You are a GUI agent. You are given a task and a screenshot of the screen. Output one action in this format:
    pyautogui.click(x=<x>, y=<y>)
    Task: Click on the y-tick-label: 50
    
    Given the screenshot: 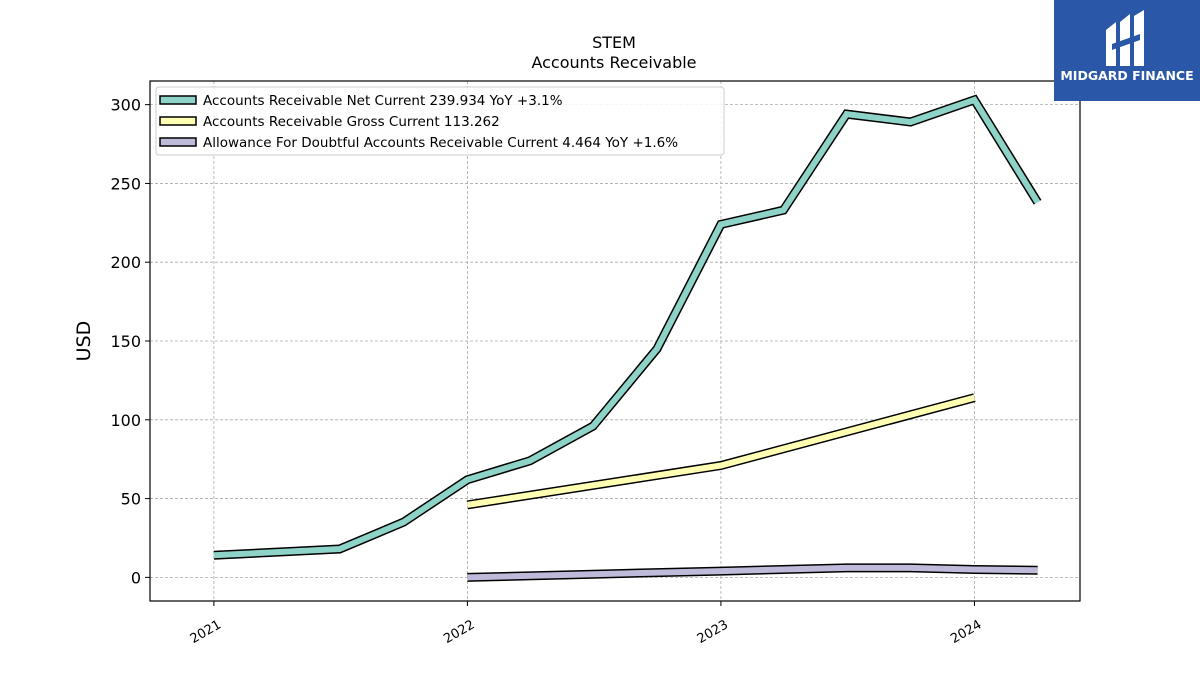 What is the action you would take?
    pyautogui.click(x=131, y=499)
    